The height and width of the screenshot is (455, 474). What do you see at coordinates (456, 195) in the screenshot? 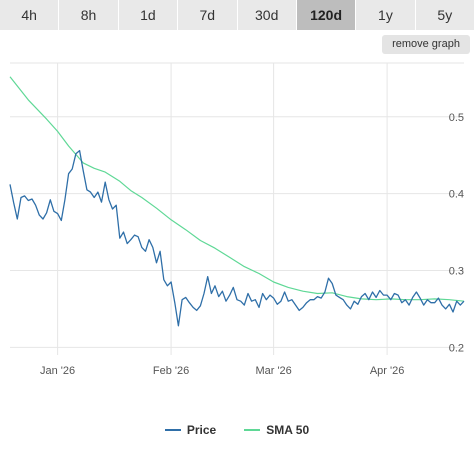
I see `y-tick-label: 0.4` at bounding box center [456, 195].